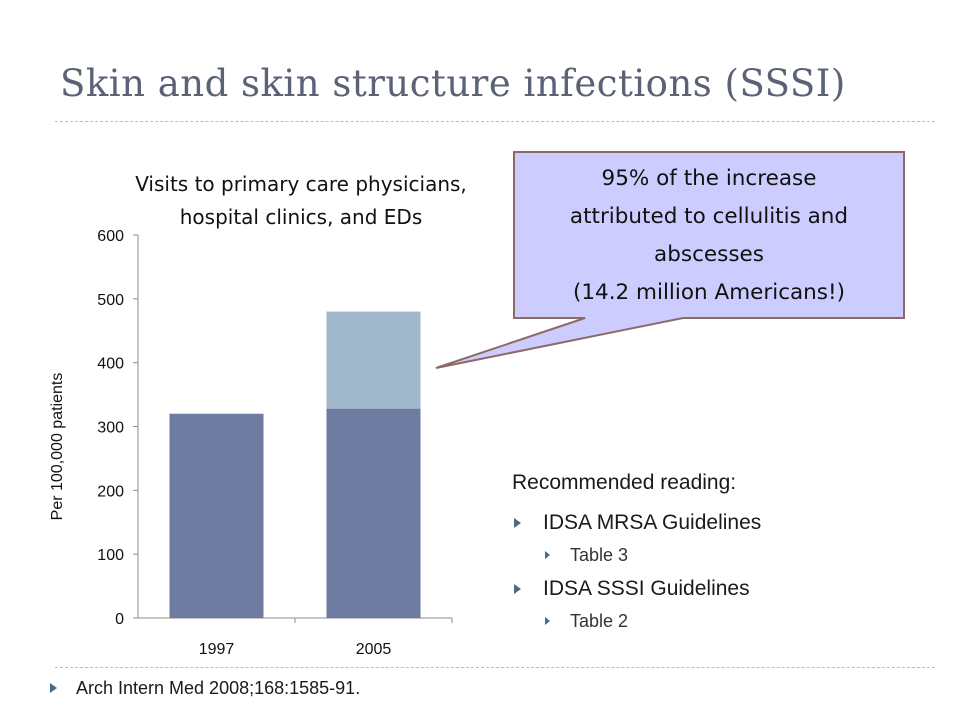 The image size is (960, 720). Describe the element at coordinates (110, 300) in the screenshot. I see `y-tick-label: 500` at that location.